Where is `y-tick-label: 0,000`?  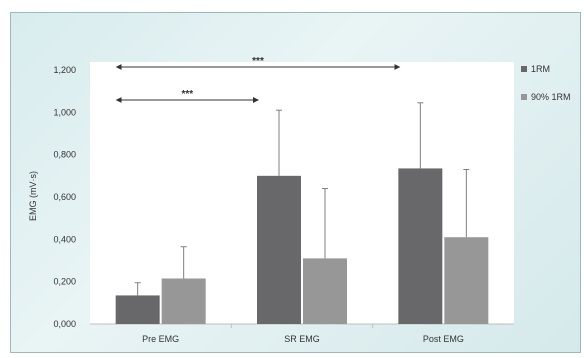 y-tick-label: 0,000 is located at coordinates (64, 324).